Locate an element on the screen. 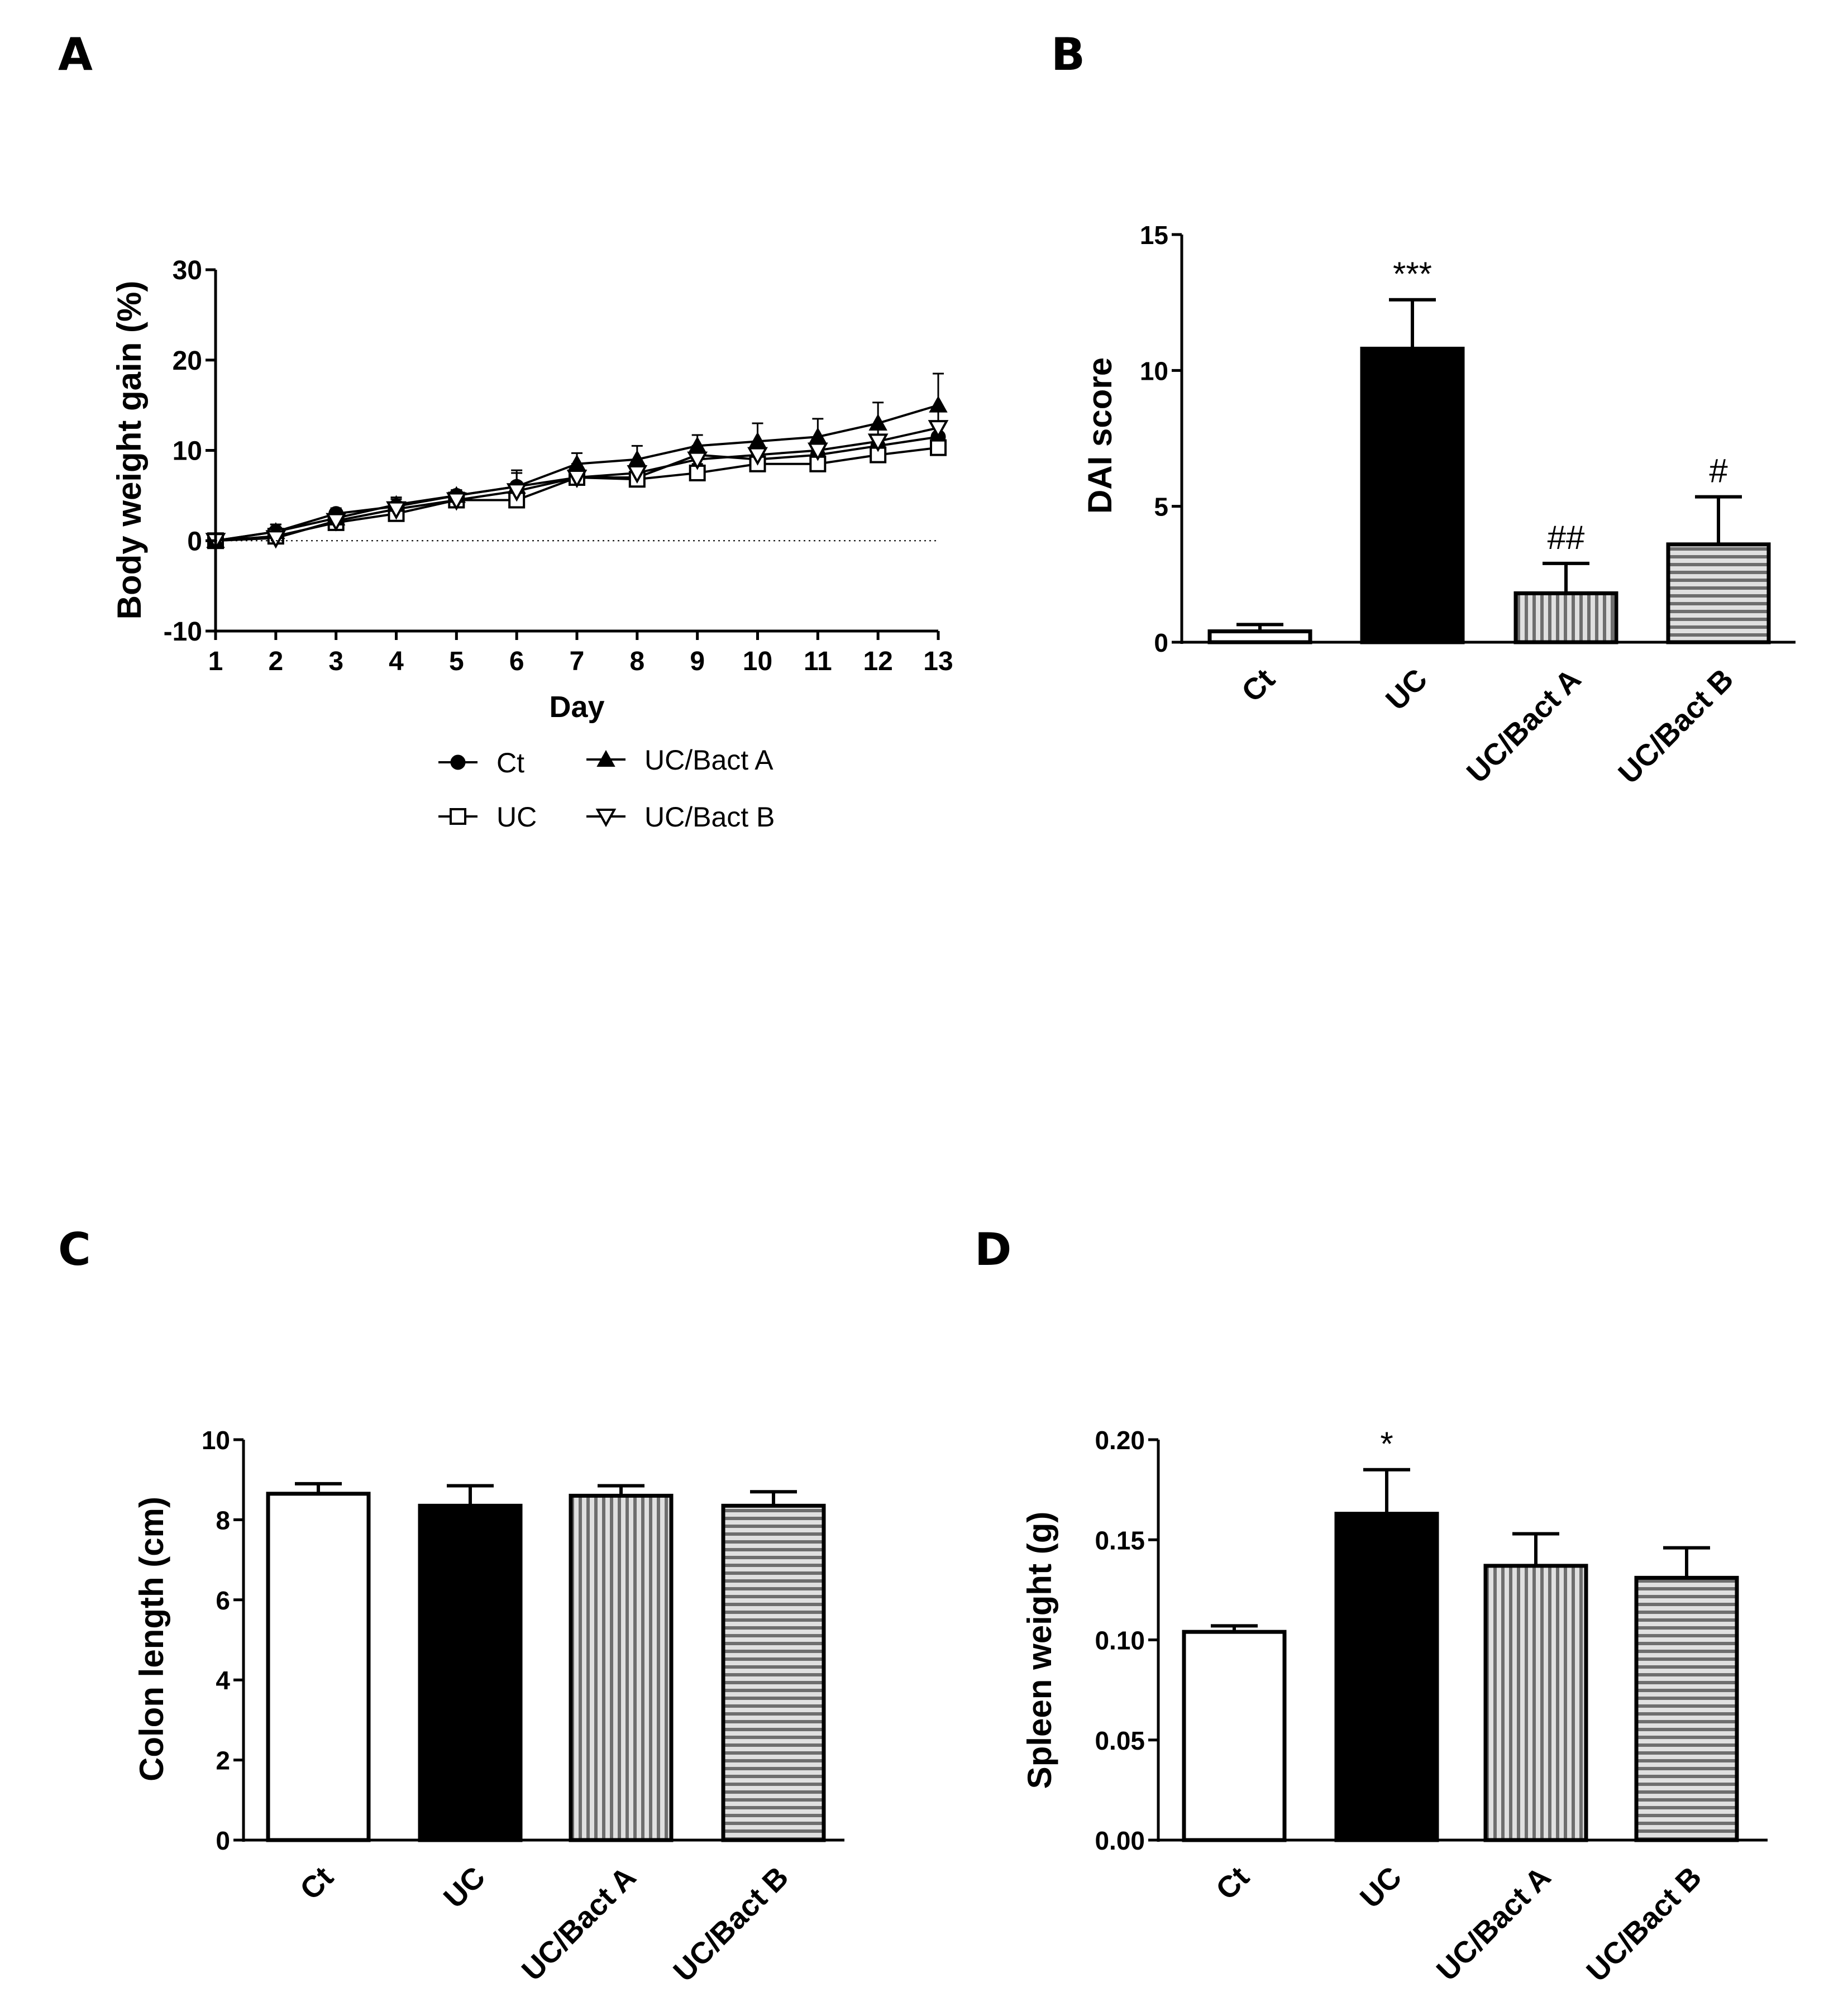  bar-y-tick-label: 0.20 is located at coordinates (1120, 1441).